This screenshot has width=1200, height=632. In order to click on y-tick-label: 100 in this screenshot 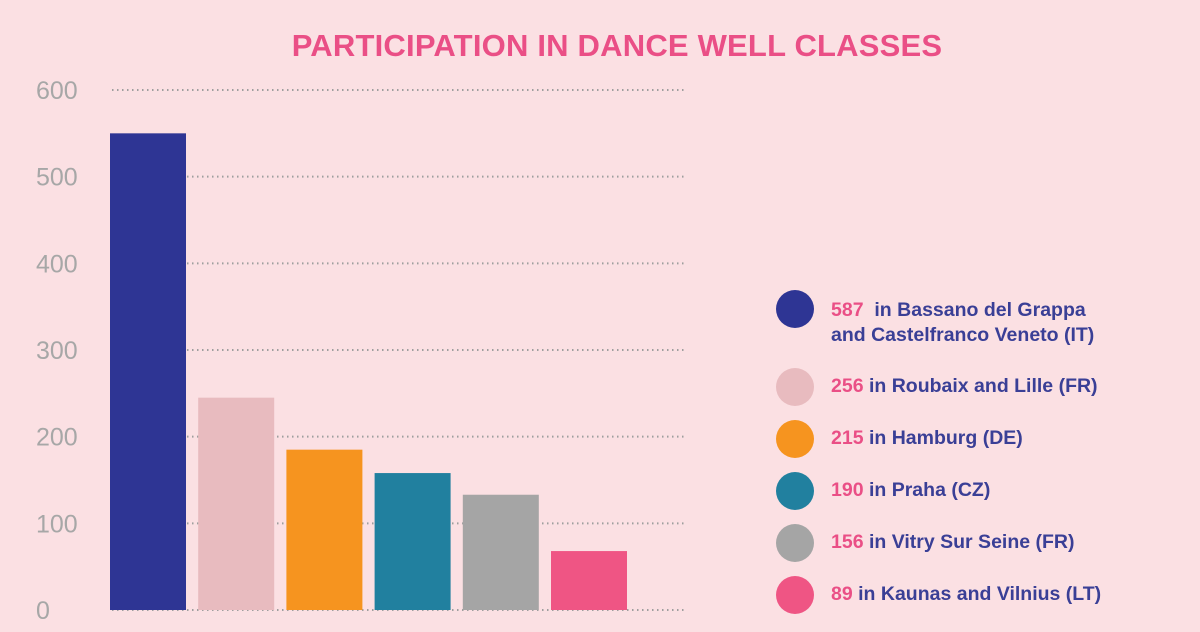, I will do `click(57, 524)`.